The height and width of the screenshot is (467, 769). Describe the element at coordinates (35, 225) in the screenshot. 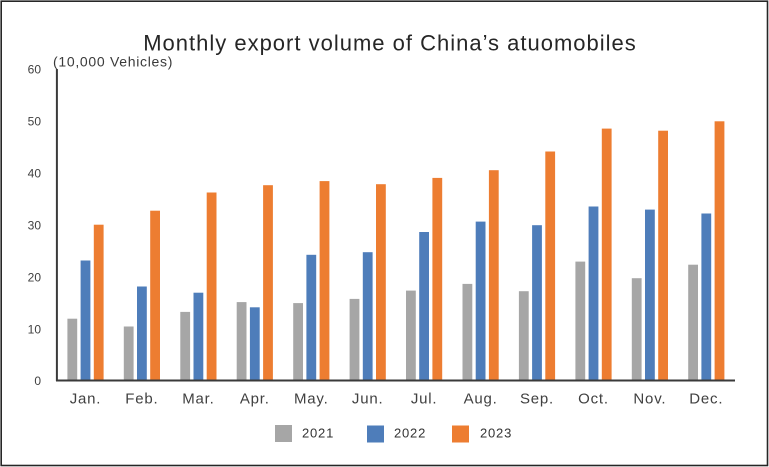

I see `svg-text: 30` at that location.